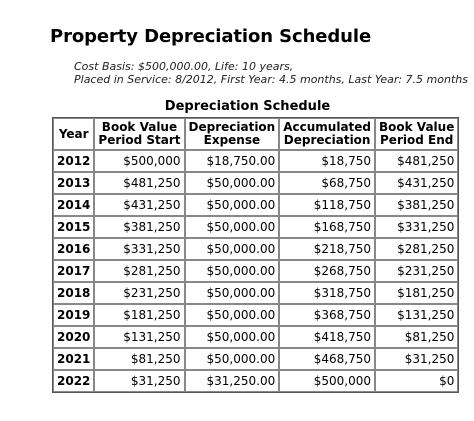  Describe the element at coordinates (327, 127) in the screenshot. I see `header-line: Accumulated` at that location.